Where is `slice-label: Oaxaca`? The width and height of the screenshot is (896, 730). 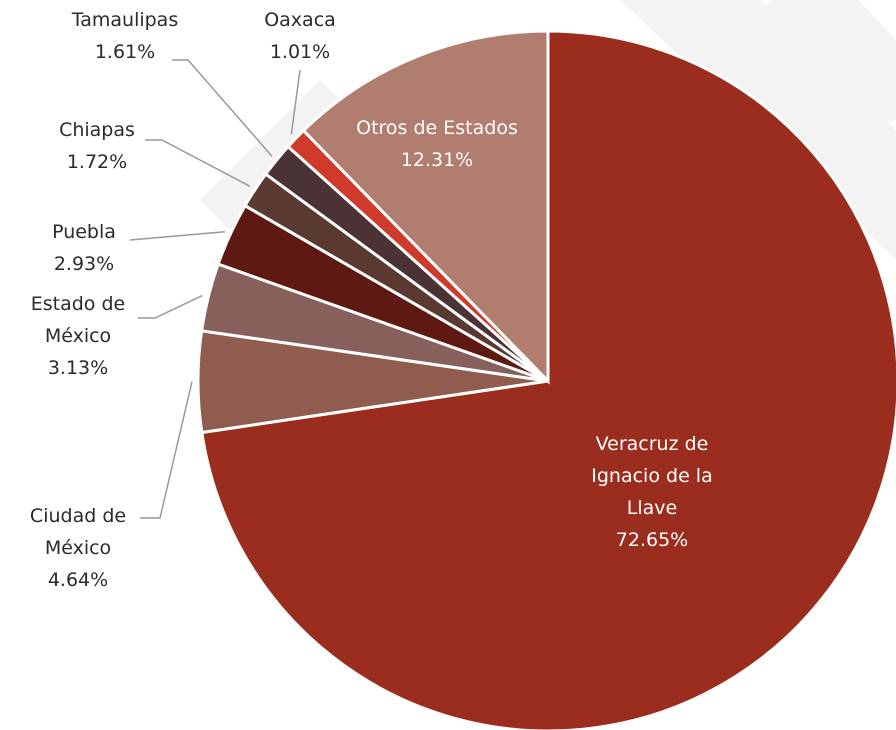 slice-label: Oaxaca is located at coordinates (300, 20).